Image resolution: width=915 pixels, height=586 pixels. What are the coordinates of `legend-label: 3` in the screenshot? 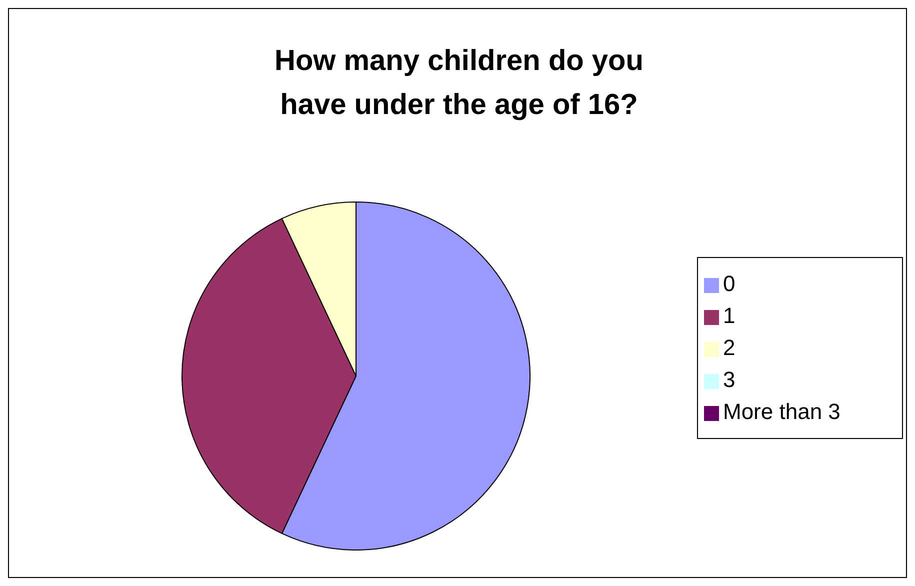 It's located at (729, 379).